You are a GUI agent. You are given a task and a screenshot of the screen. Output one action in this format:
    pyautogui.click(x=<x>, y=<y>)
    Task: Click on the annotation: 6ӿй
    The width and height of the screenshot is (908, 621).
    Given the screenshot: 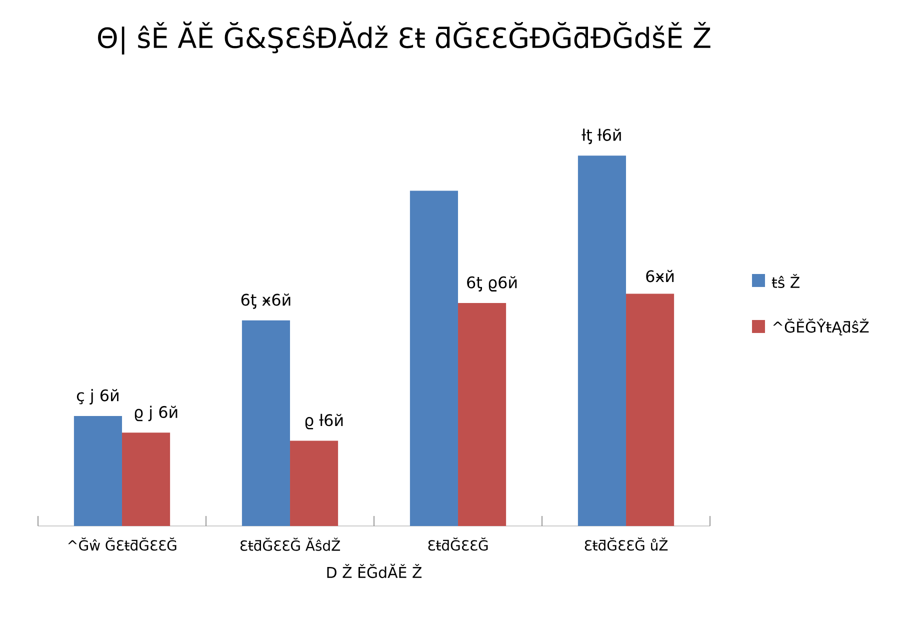 What is the action you would take?
    pyautogui.click(x=660, y=276)
    